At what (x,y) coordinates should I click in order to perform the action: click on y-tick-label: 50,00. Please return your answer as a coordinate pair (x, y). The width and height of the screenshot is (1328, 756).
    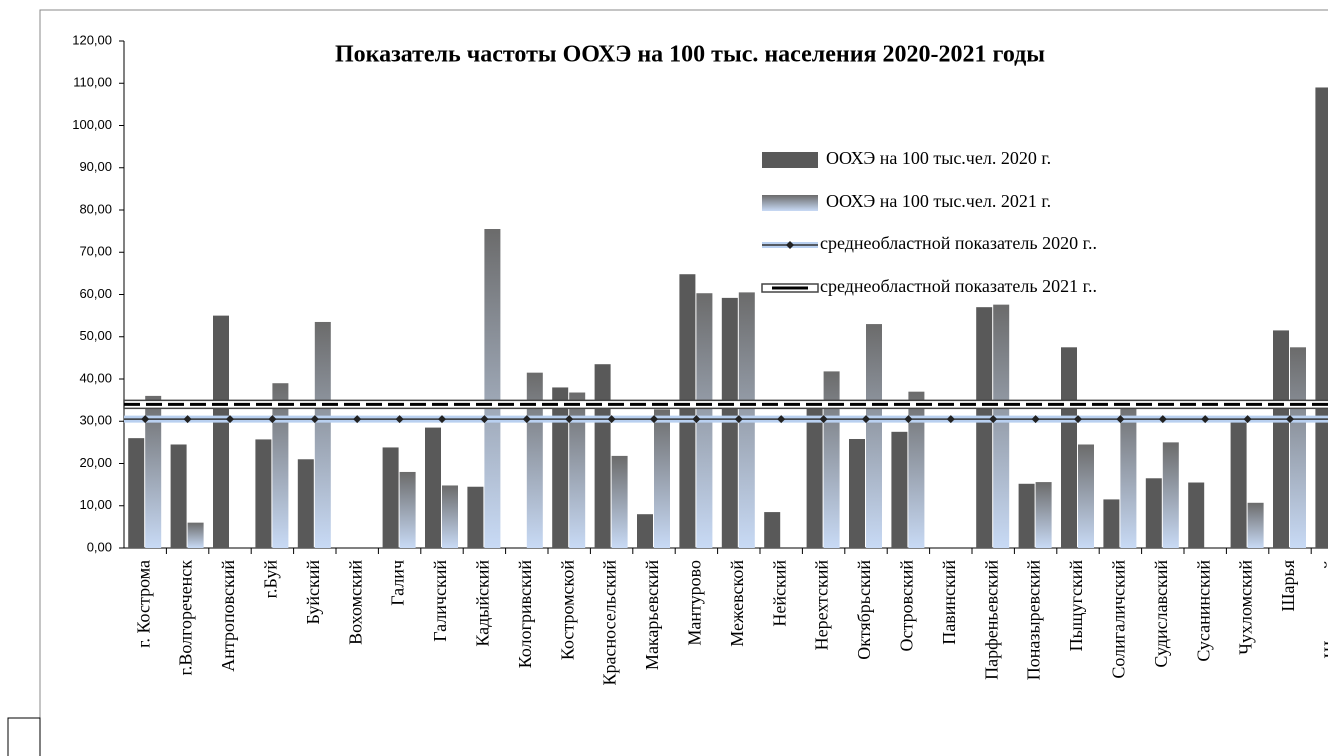
    Looking at the image, I should click on (95, 335).